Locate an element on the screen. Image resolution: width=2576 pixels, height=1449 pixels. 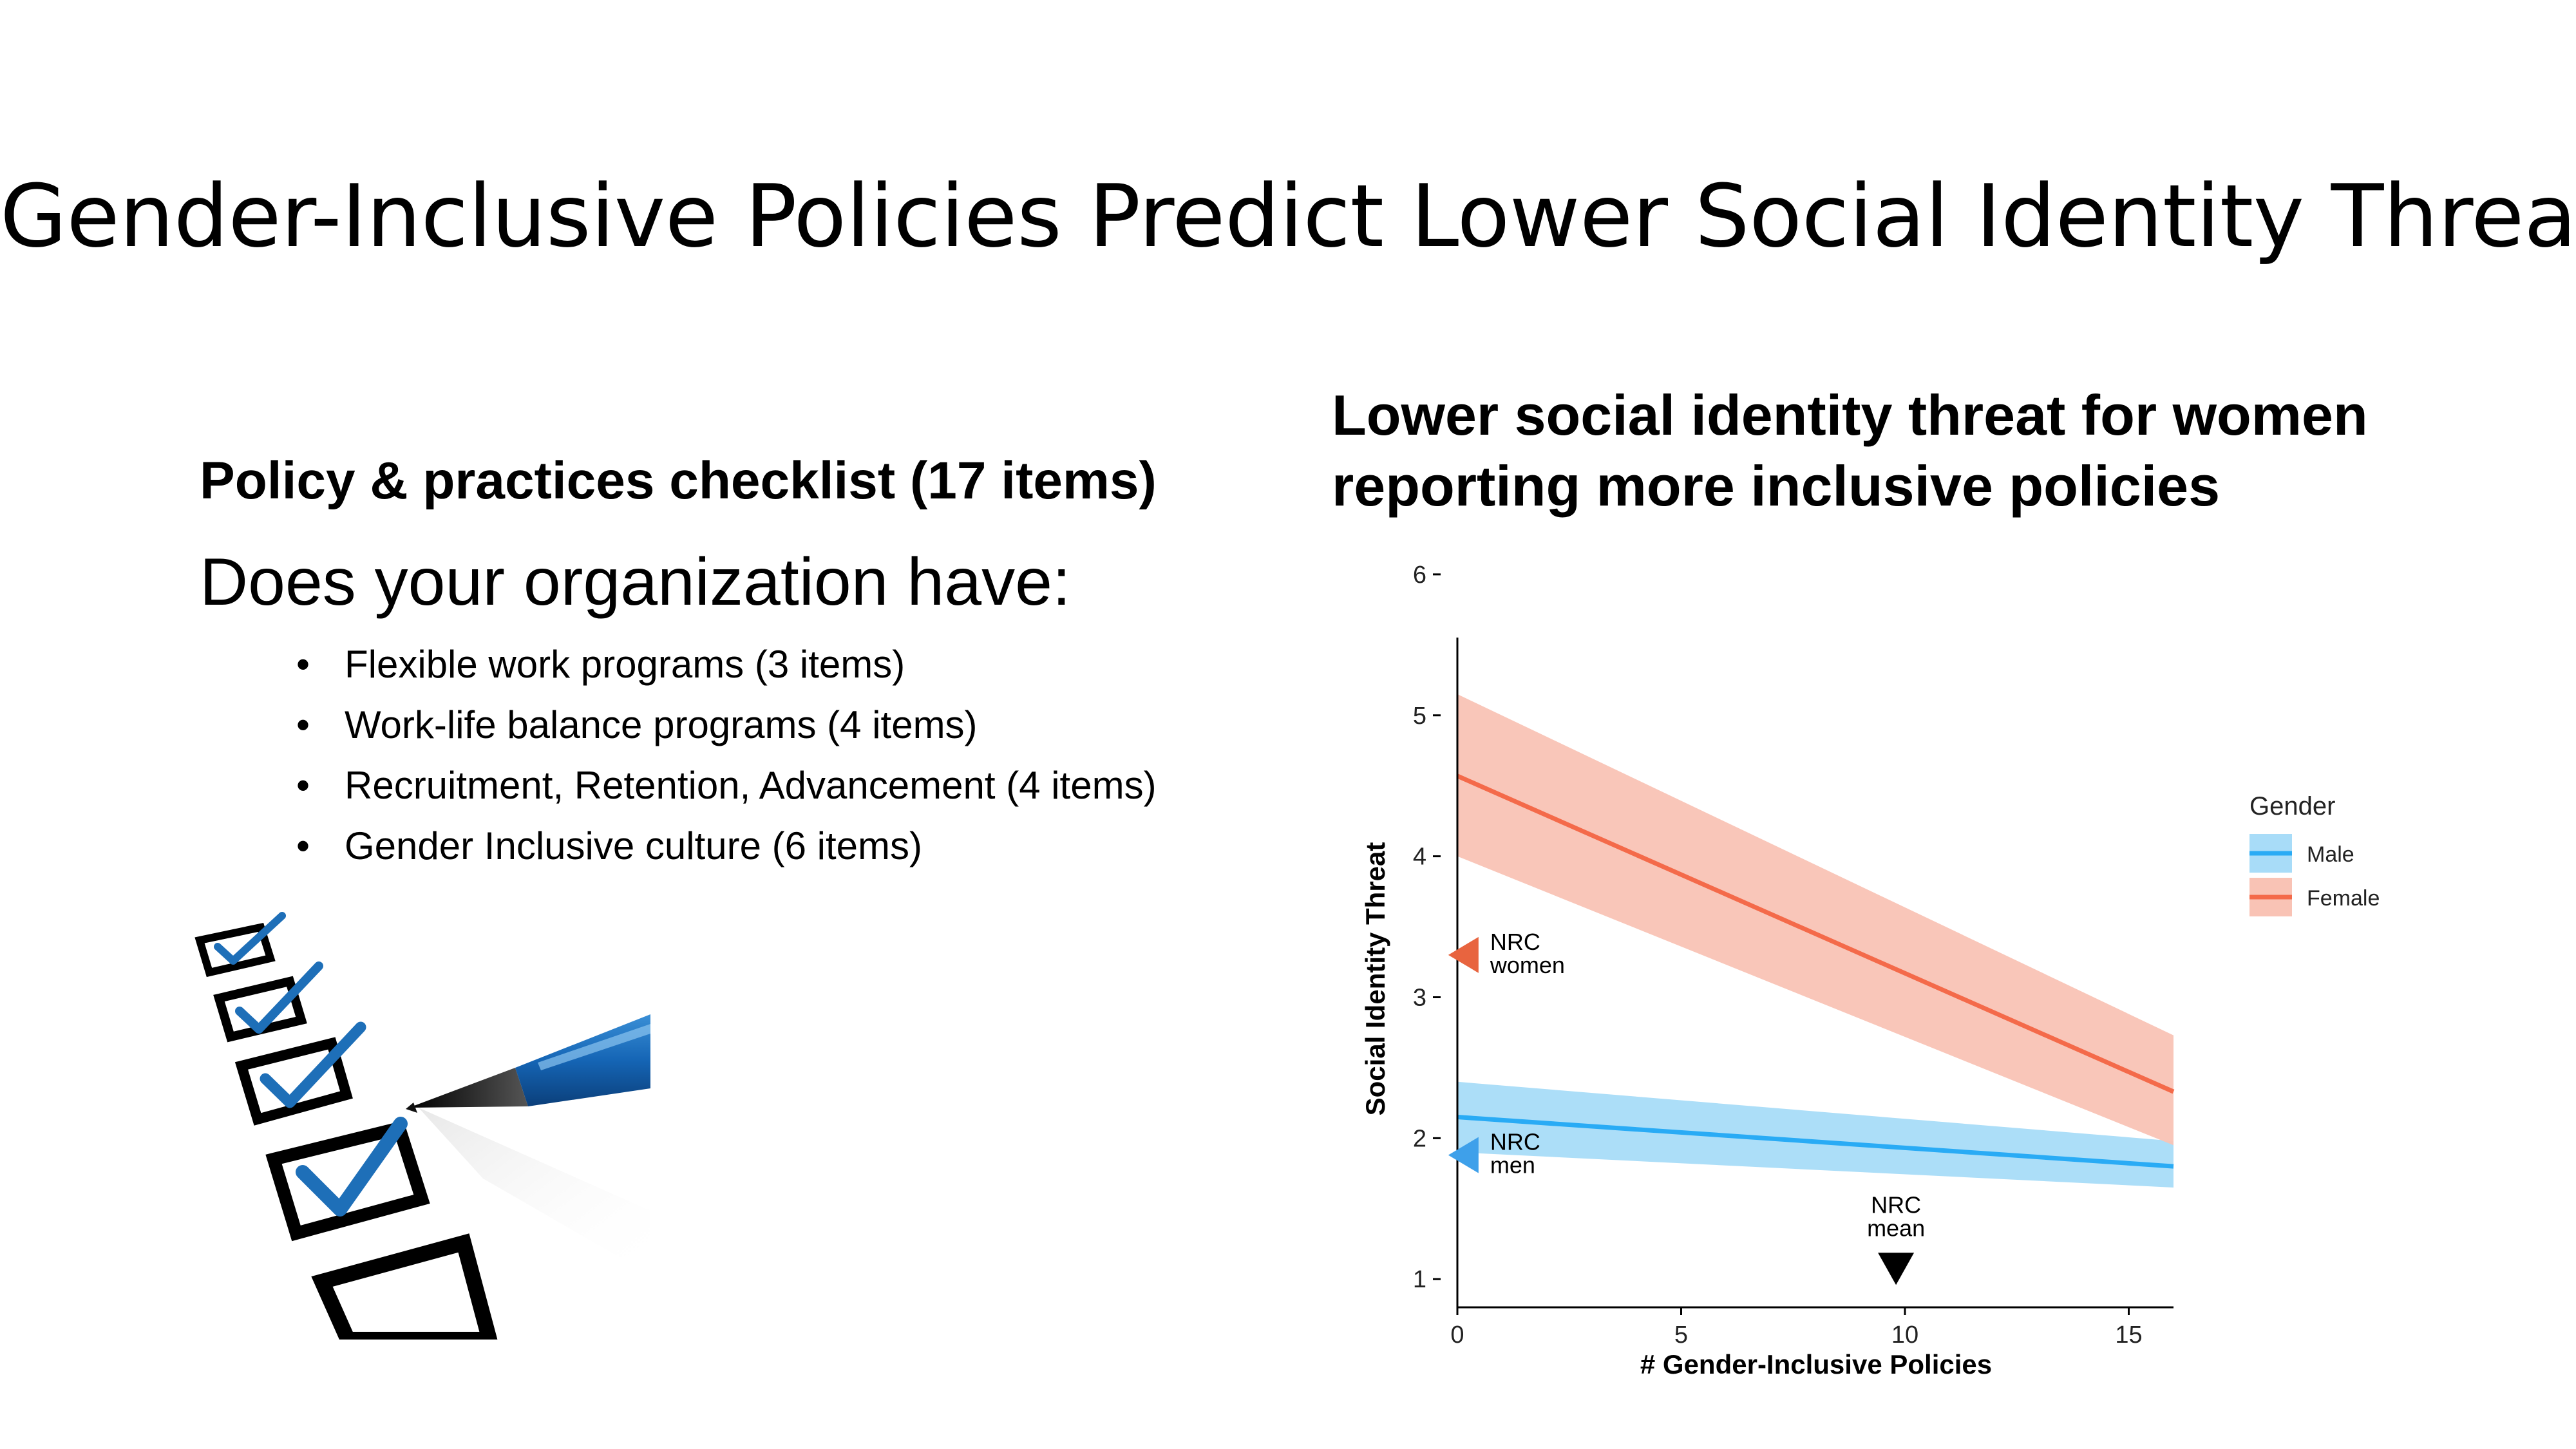
legend-title: Gender is located at coordinates (2292, 806).